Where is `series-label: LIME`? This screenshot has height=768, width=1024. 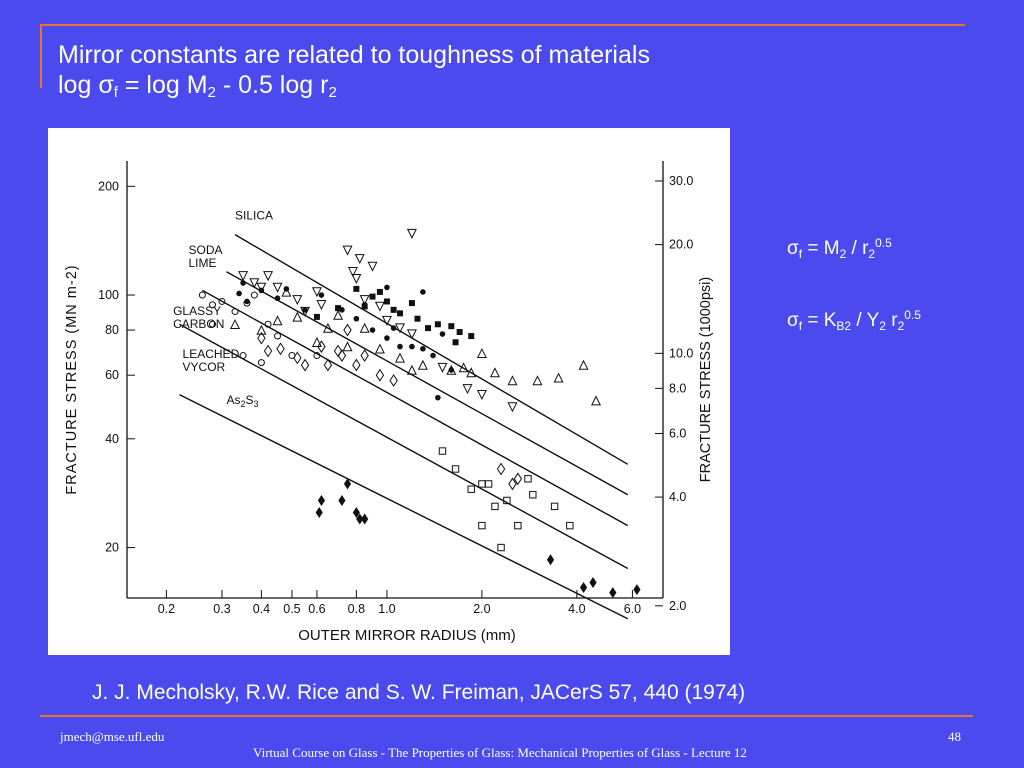
series-label: LIME is located at coordinates (203, 263).